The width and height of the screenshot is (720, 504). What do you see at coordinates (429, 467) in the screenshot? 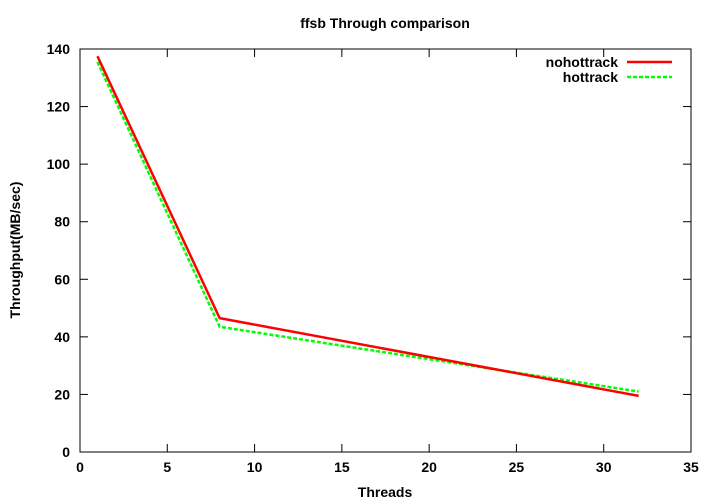
I see `x-tick-label: 20` at bounding box center [429, 467].